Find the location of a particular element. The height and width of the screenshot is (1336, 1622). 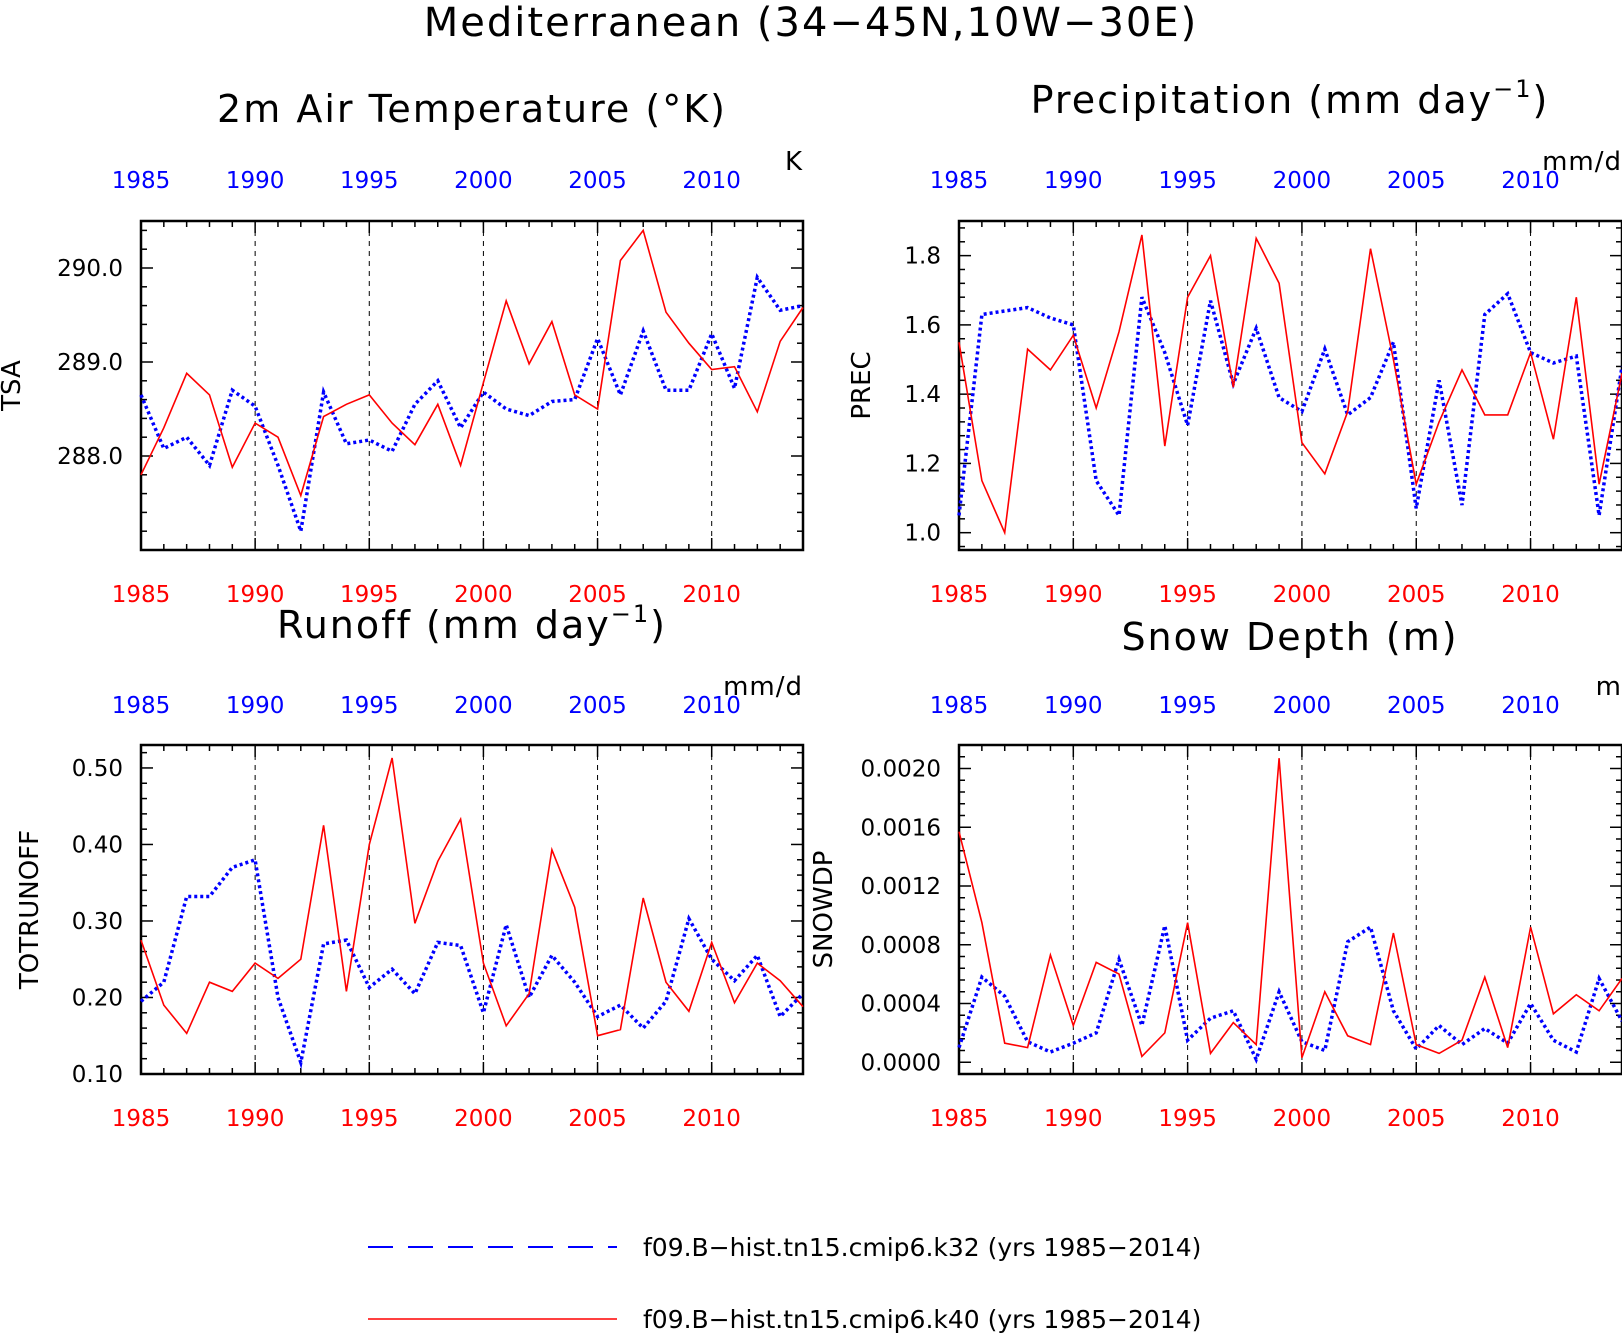

y-tick-label: 1.8 is located at coordinates (922, 257).